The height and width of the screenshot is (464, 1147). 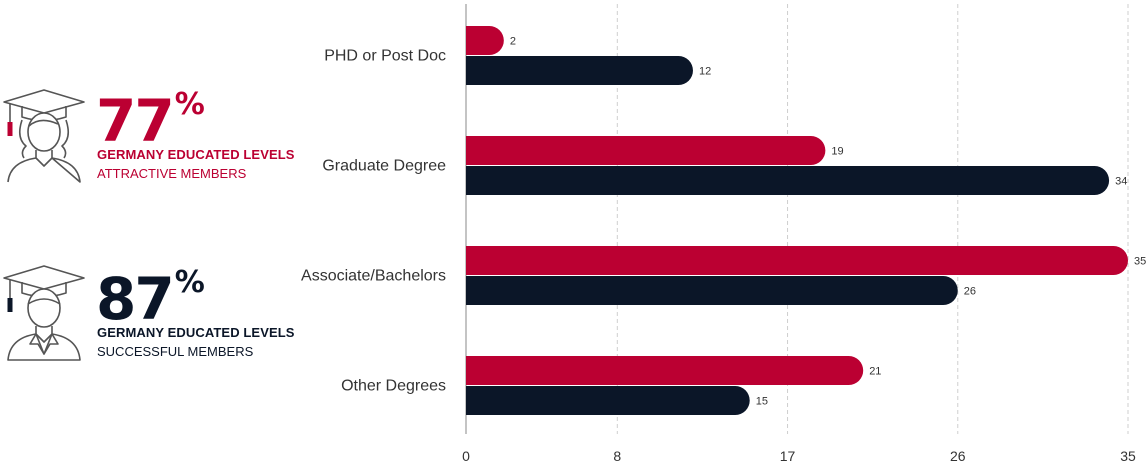 I want to click on category-label: PHD or Post Doc, so click(x=385, y=56).